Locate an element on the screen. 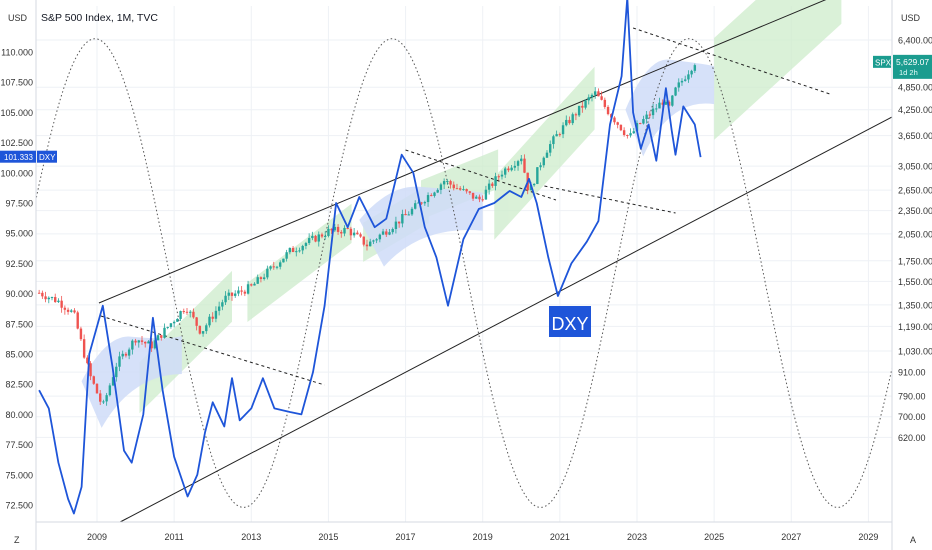 Image resolution: width=932 pixels, height=550 pixels. left-axis-tick: 87.500 is located at coordinates (19, 324).